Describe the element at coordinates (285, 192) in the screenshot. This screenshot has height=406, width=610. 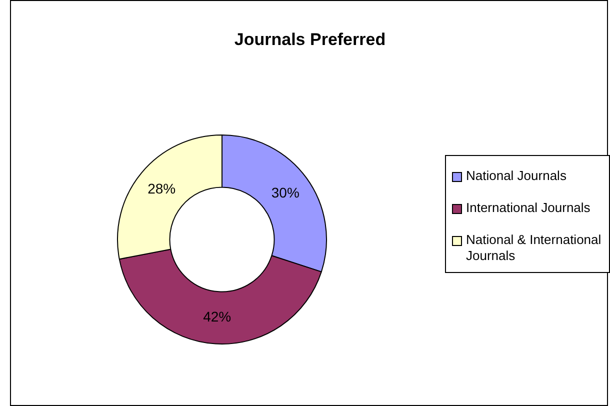
I see `data-label: 30%` at that location.